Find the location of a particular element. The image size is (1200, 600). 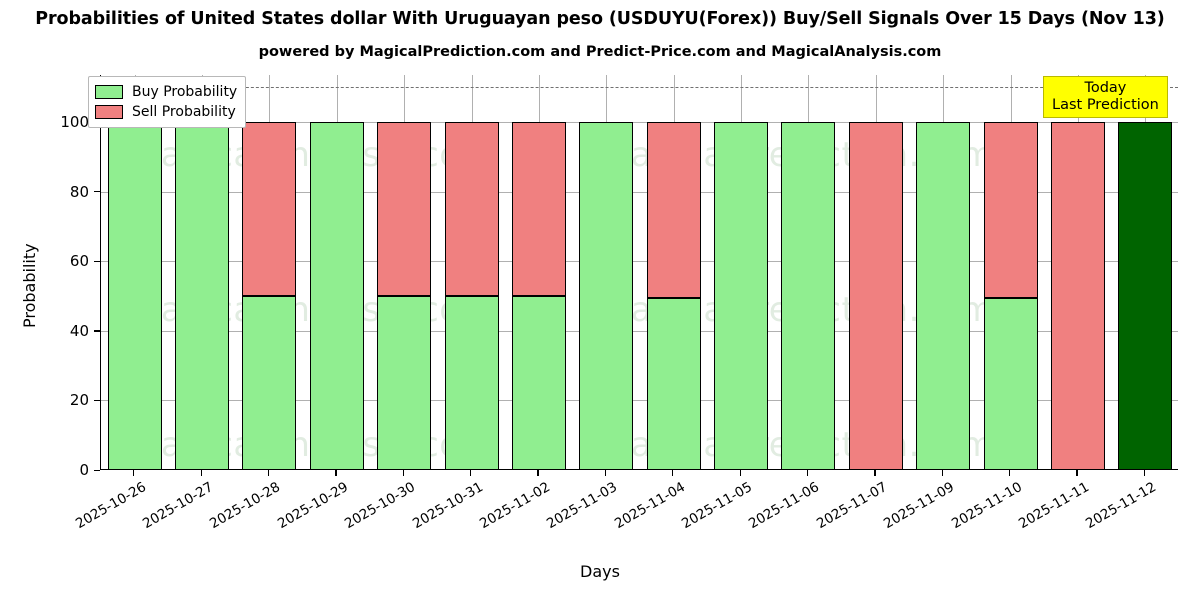

legend-item-buy: Buy Probability is located at coordinates (166, 92).